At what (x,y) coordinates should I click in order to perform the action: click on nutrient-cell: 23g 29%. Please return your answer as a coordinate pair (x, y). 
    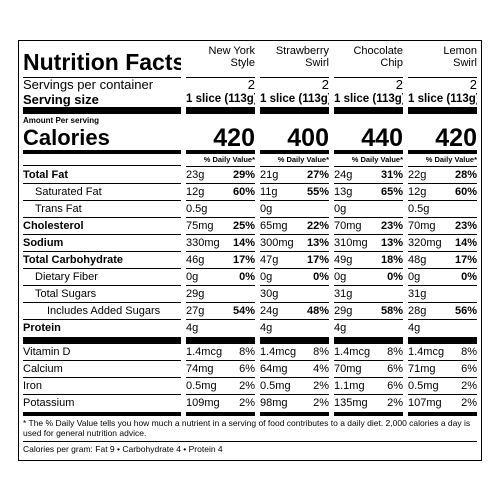
    Looking at the image, I should click on (220, 175).